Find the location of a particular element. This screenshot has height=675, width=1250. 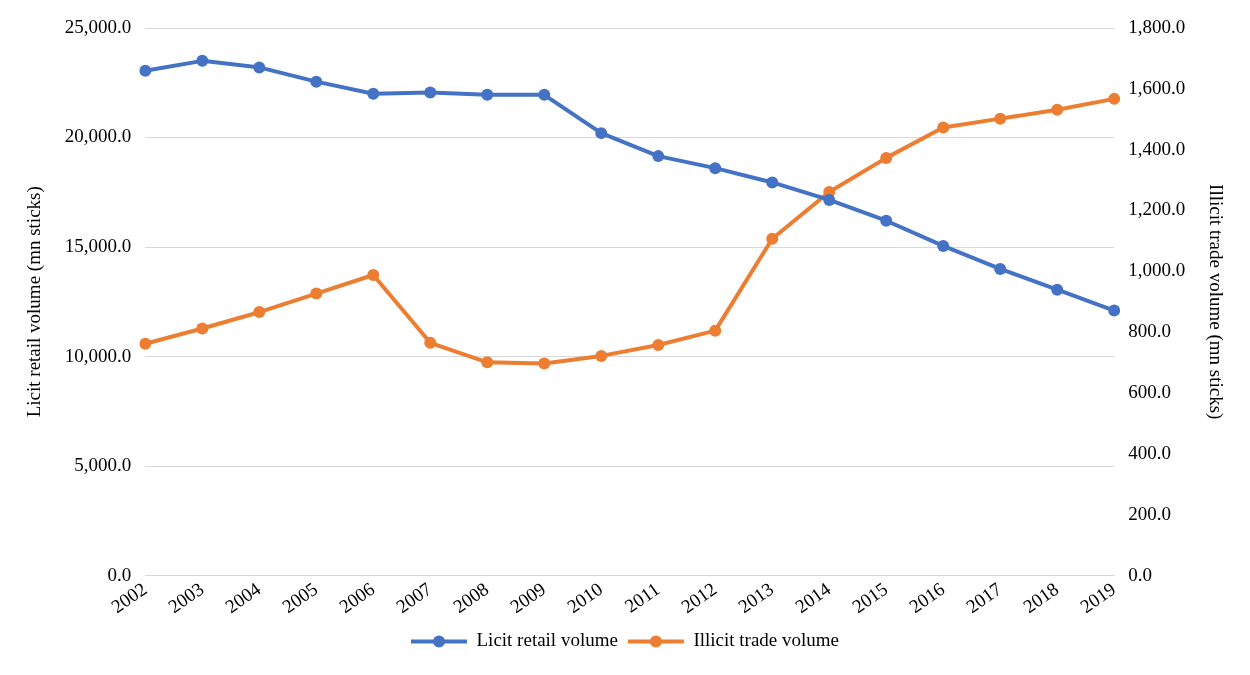

x-tick-label: 2017 is located at coordinates (984, 597).